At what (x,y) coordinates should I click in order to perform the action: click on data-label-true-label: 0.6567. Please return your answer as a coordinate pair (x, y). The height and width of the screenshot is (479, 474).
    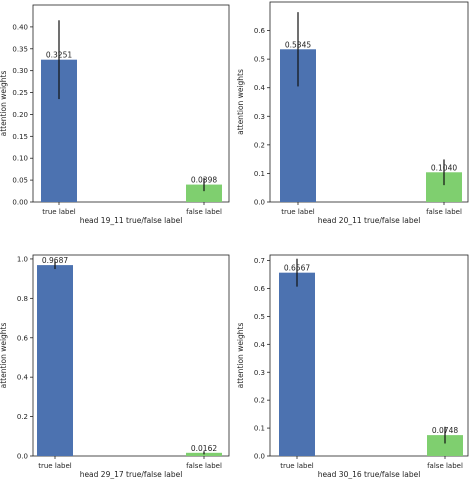
    Looking at the image, I should click on (297, 268).